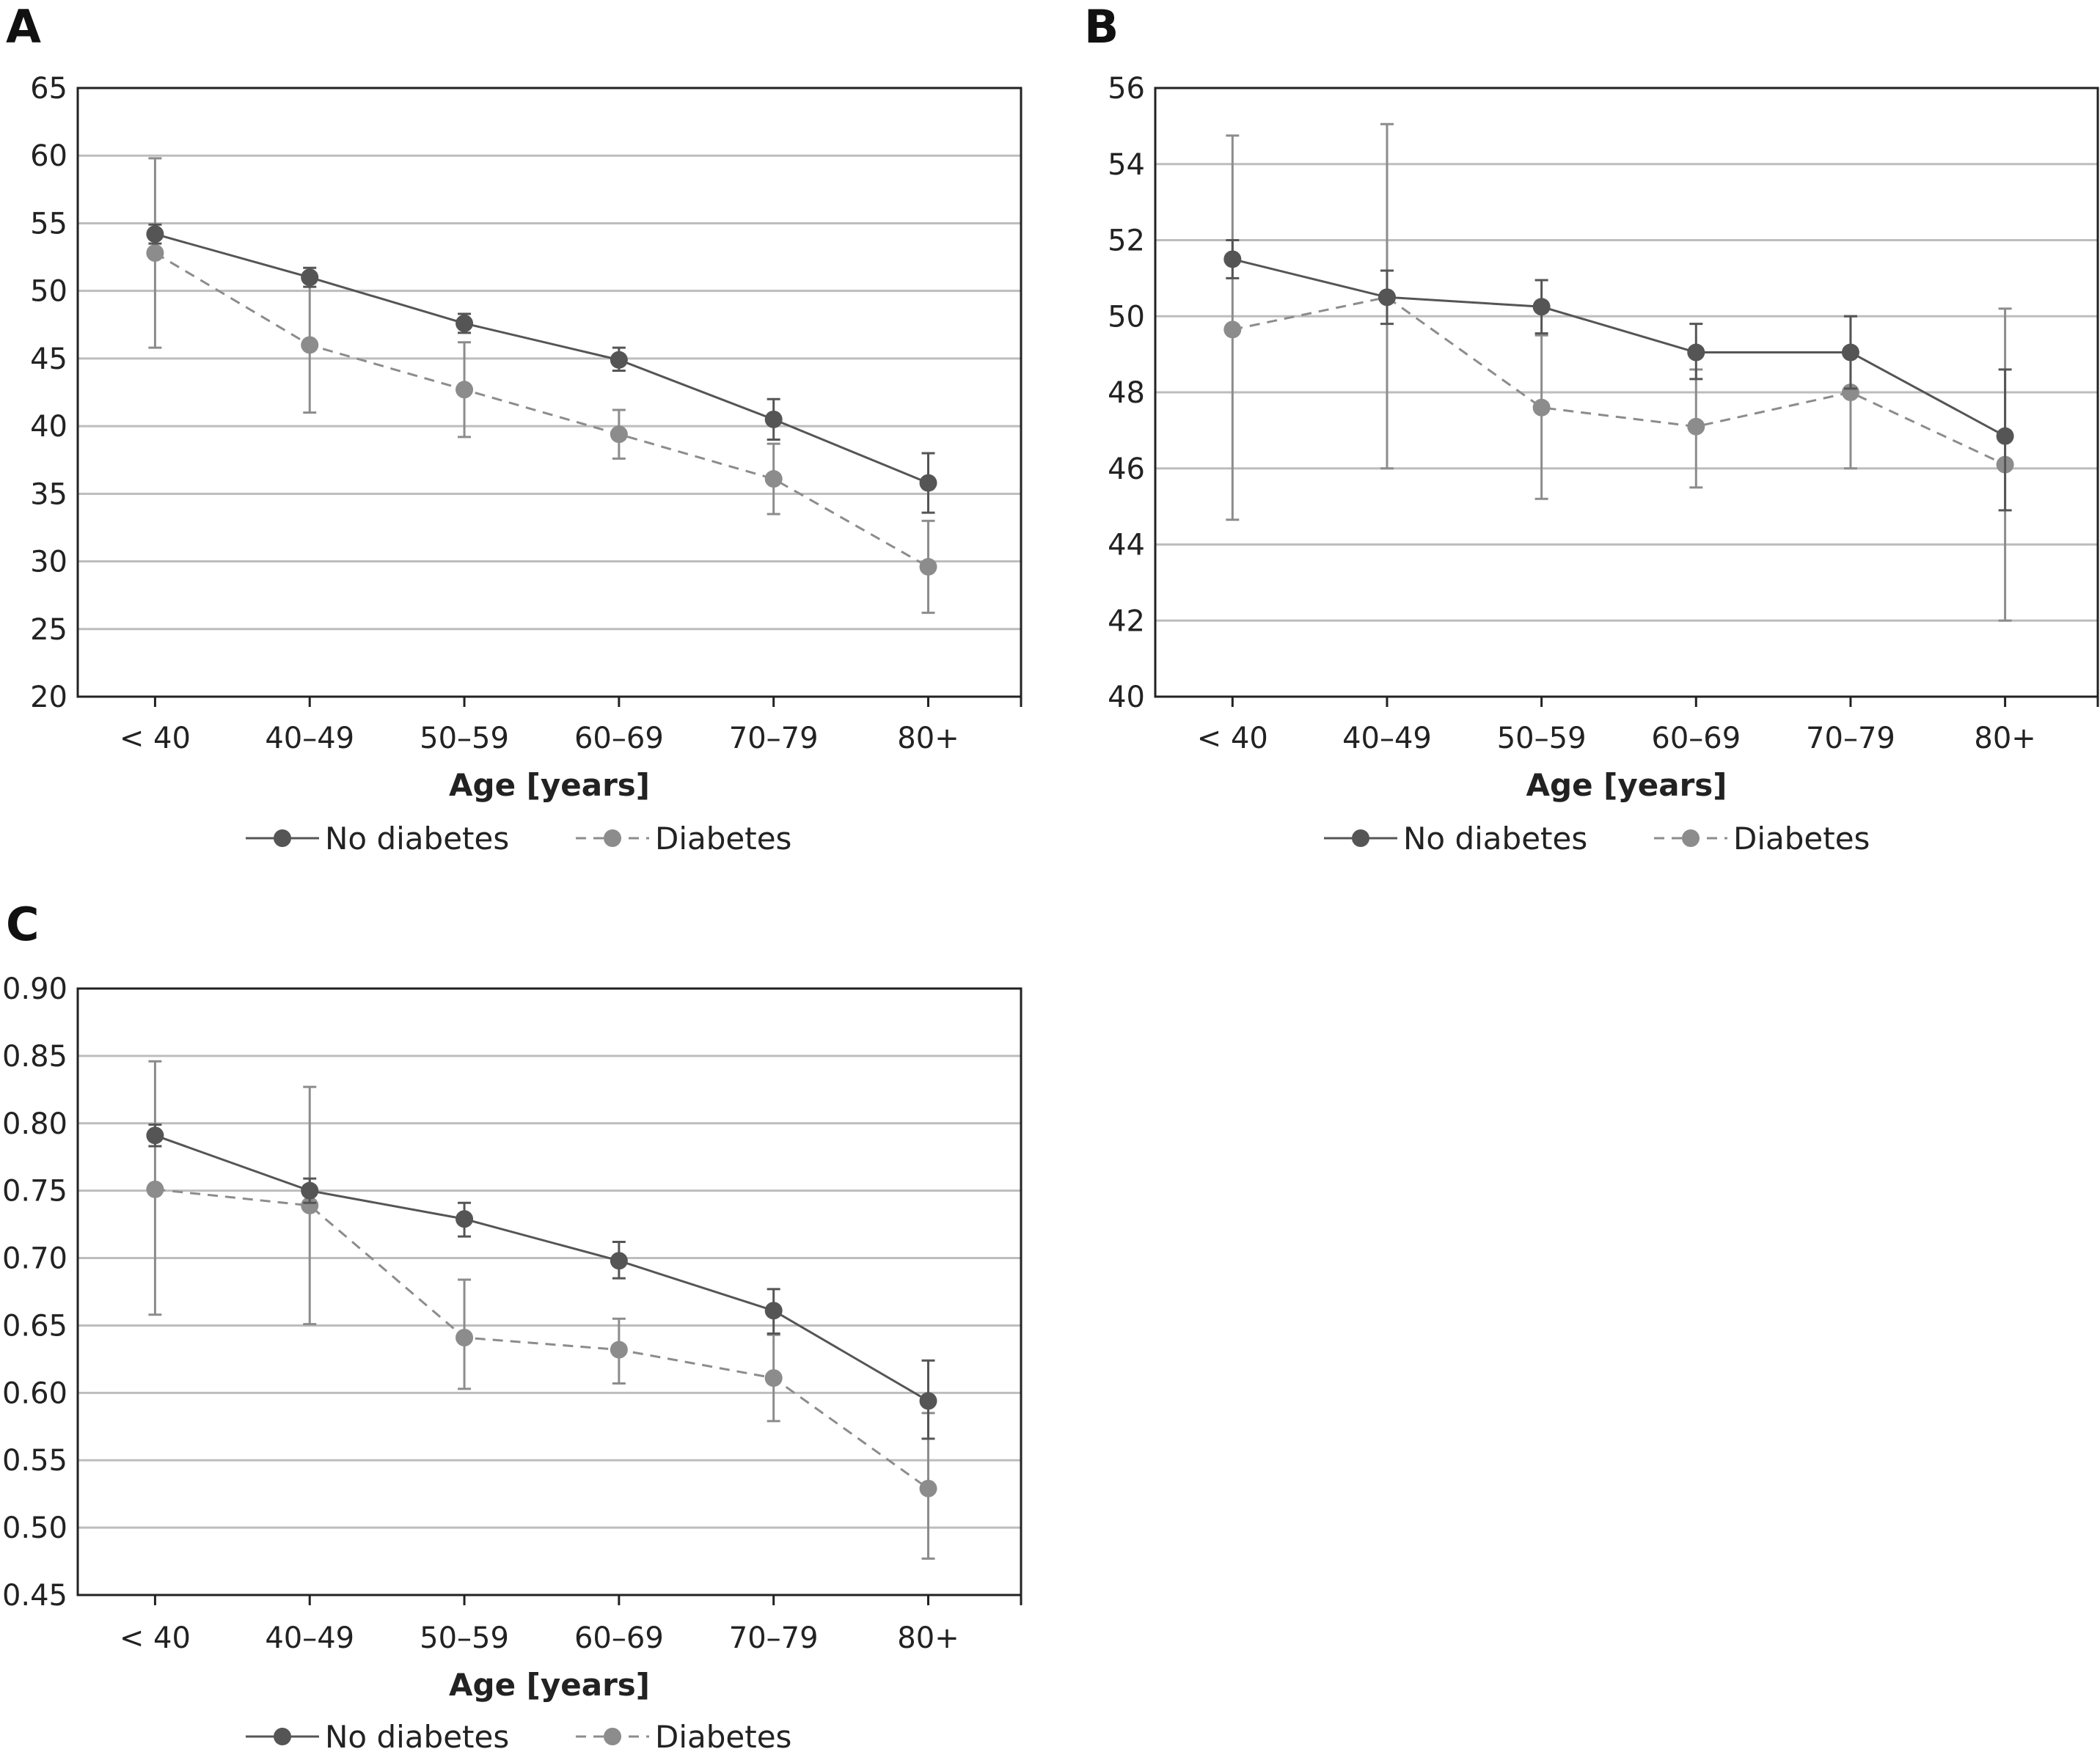 The image size is (2100, 1749). I want to click on y-tick-label: 48, so click(1126, 393).